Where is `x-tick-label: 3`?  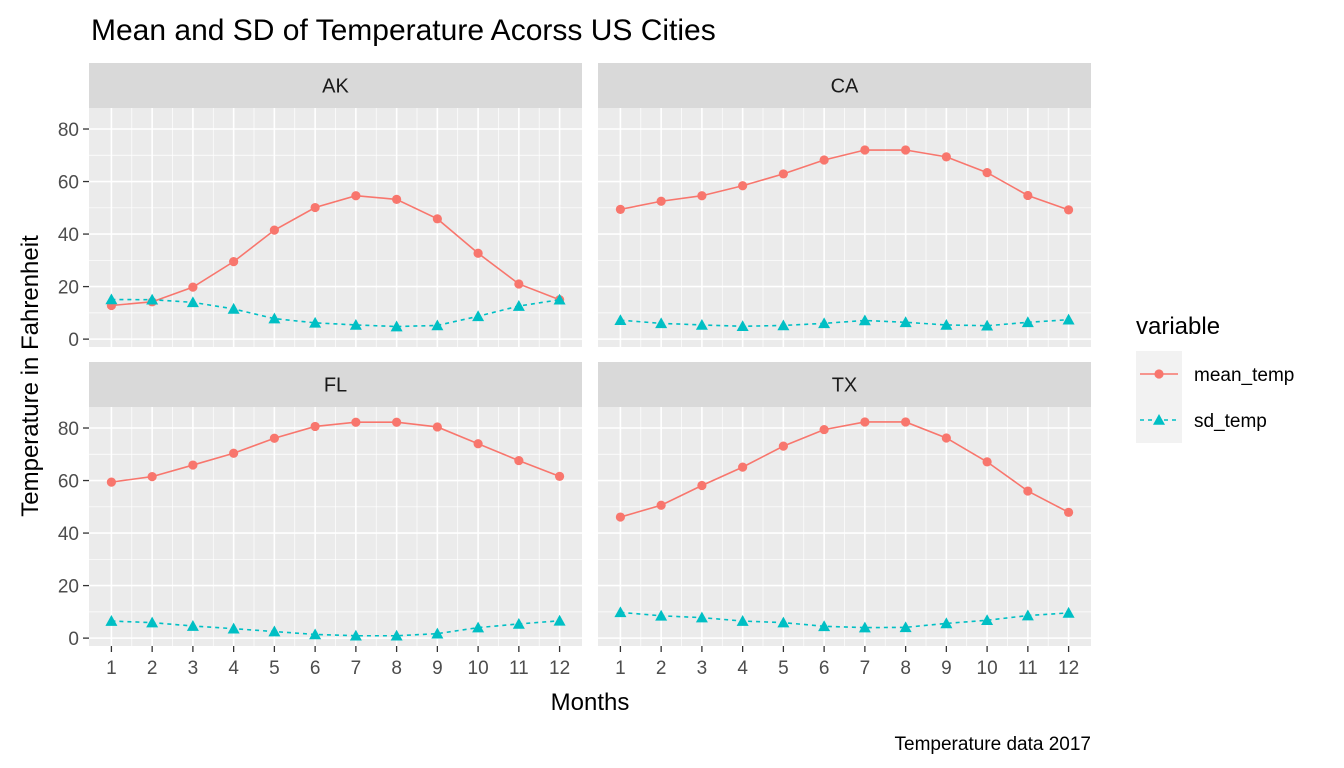 x-tick-label: 3 is located at coordinates (193, 668).